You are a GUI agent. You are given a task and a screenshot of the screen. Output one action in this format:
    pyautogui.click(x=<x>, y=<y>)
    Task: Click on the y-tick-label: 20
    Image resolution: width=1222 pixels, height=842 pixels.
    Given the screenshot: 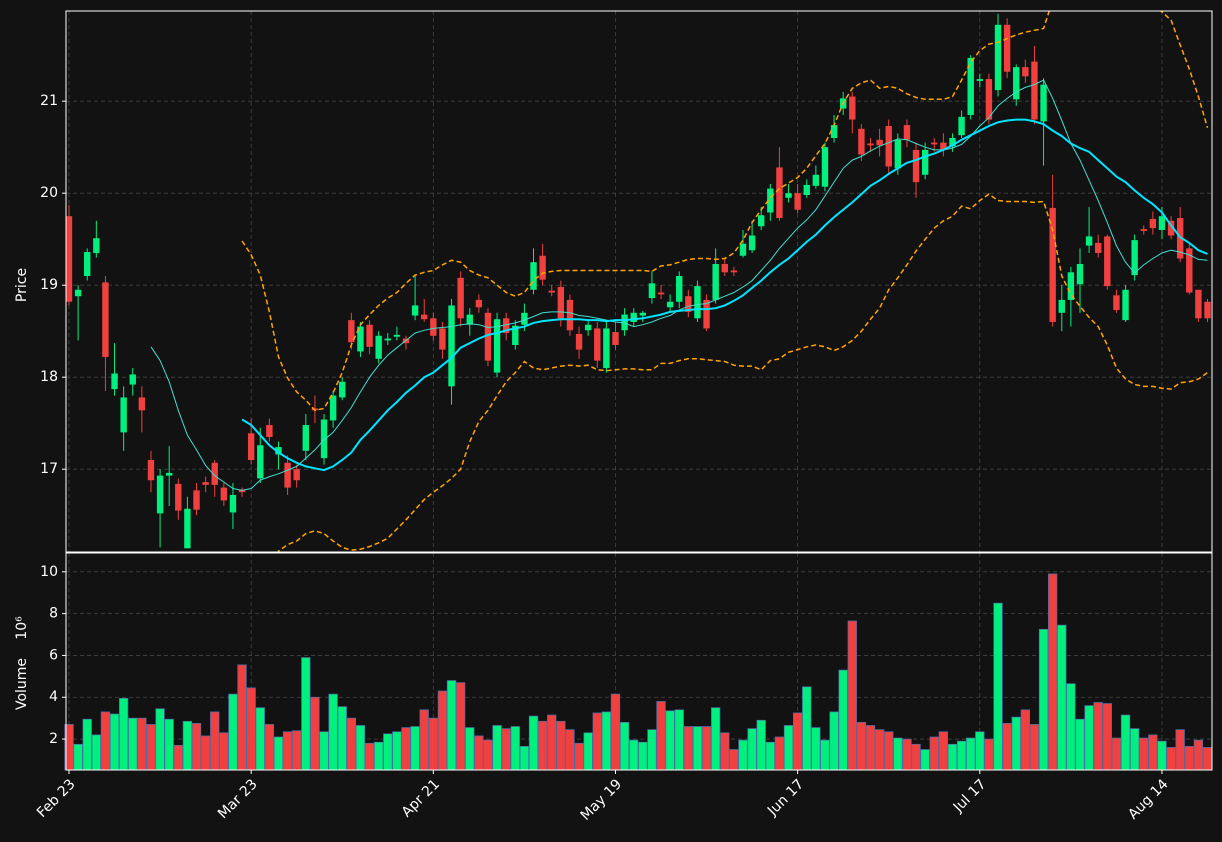 What is the action you would take?
    pyautogui.click(x=49, y=193)
    